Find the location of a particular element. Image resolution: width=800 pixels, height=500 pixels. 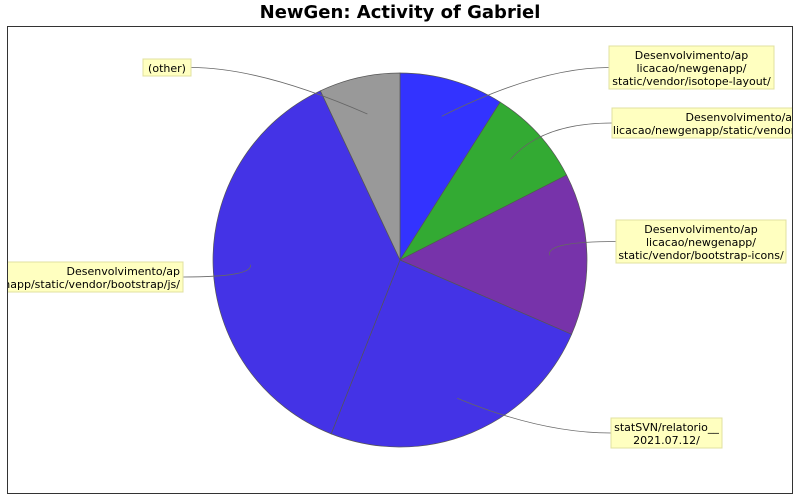

slice-label-text-1-1: licacao/newgenapp/static/vendor/ is located at coordinates (706, 130).